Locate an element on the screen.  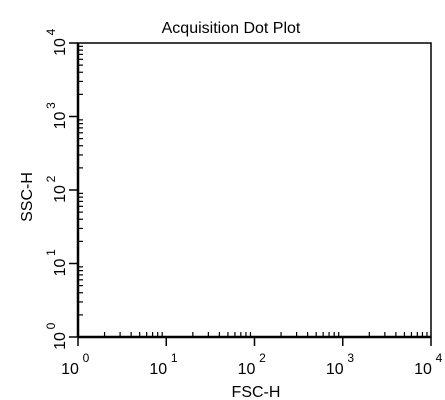
x-tick-exponent: 2 is located at coordinates (262, 358).